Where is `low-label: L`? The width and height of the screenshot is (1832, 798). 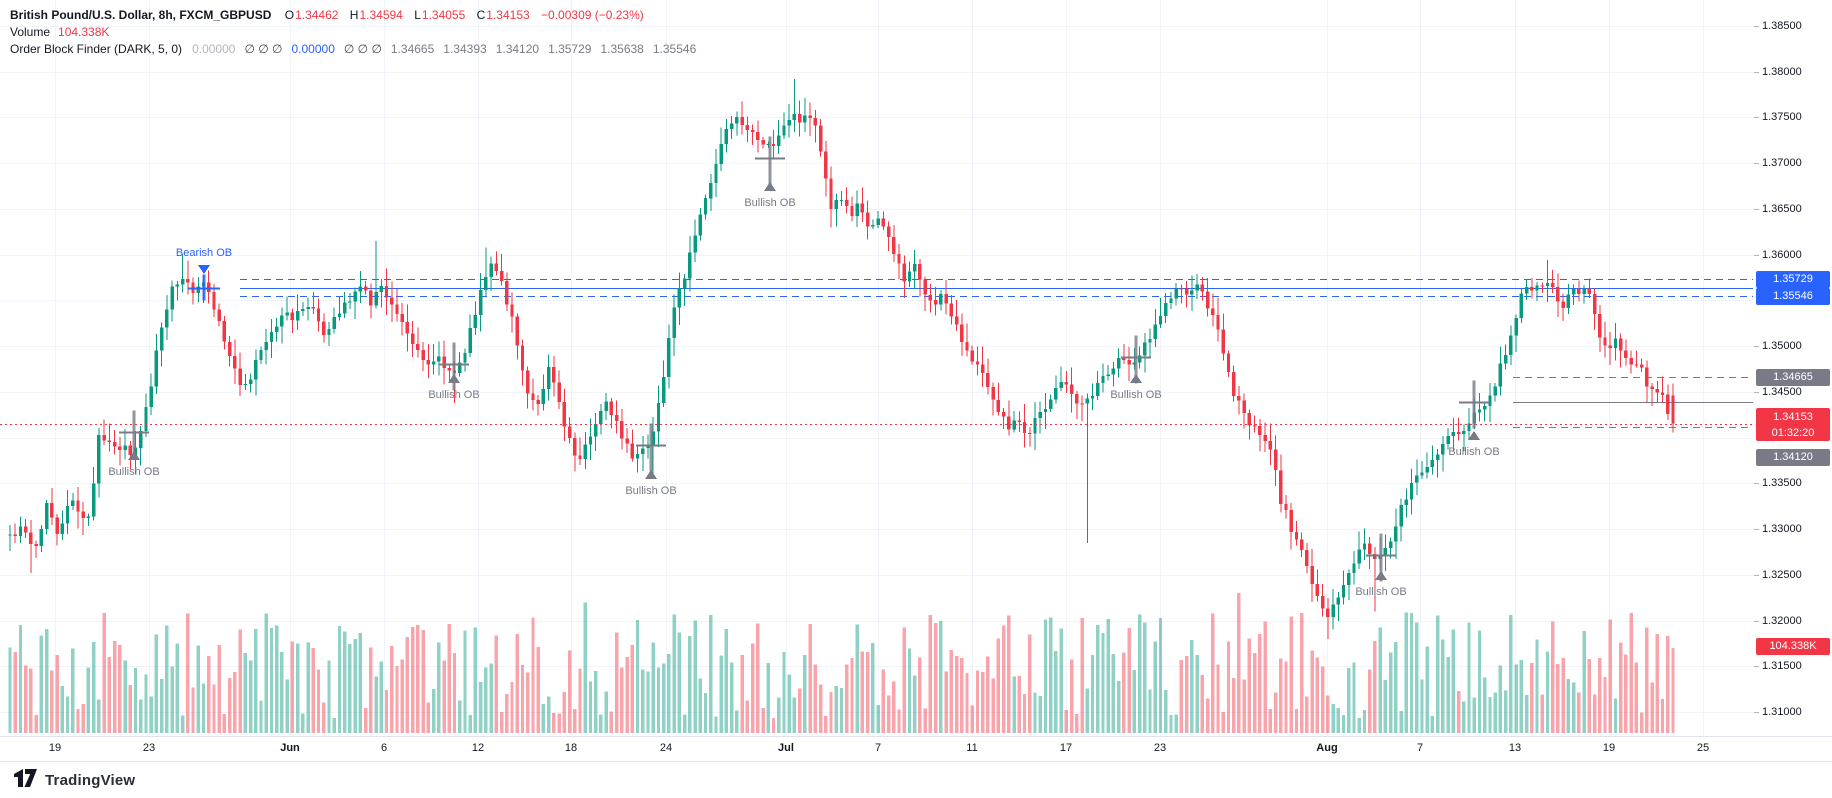
low-label: L is located at coordinates (417, 15).